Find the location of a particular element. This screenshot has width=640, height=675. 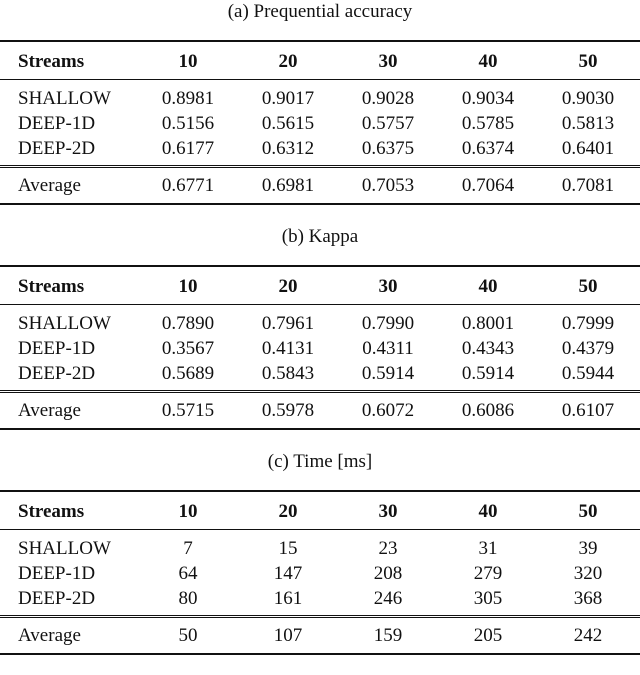

table-row: SHALLOW 7 15 23 31 39 is located at coordinates (320, 548).